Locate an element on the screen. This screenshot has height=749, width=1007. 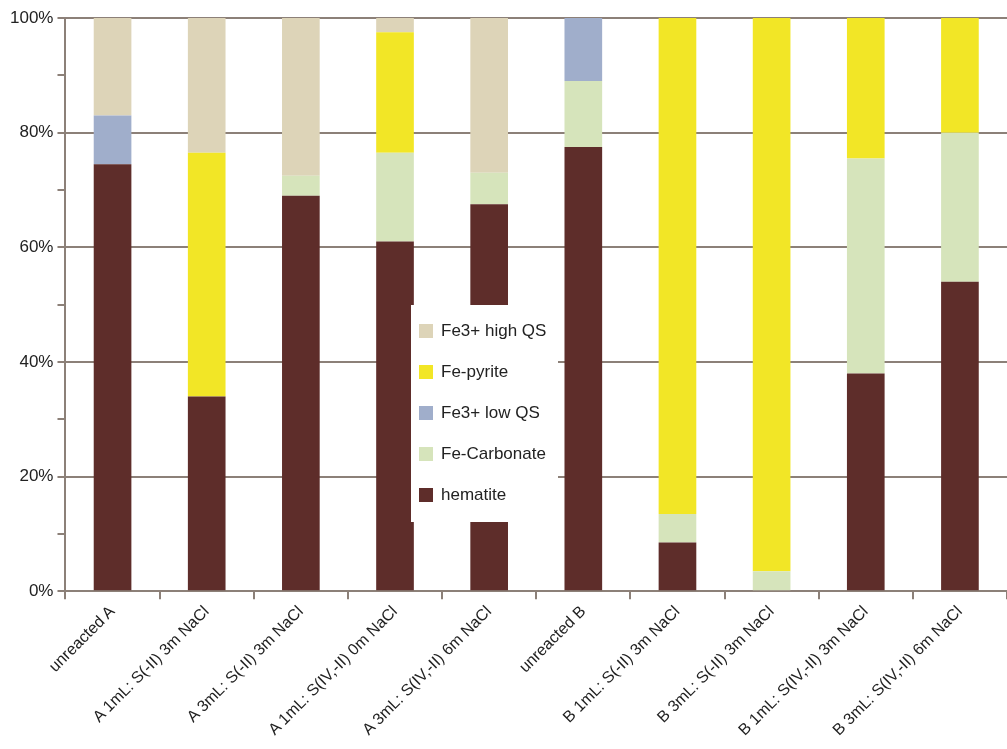
y-tick-label: 100% is located at coordinates (32, 17).